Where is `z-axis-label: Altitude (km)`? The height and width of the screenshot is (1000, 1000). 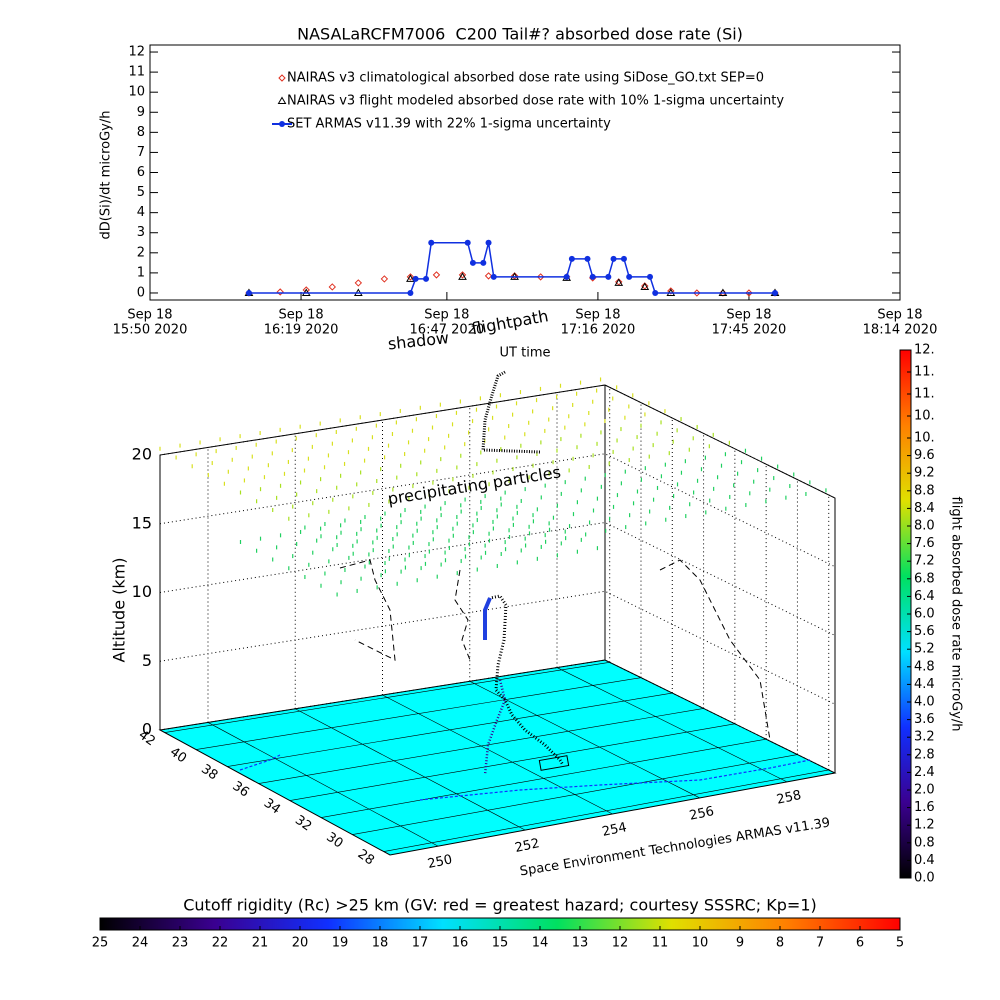
z-axis-label: Altitude (km) is located at coordinates (119, 610).